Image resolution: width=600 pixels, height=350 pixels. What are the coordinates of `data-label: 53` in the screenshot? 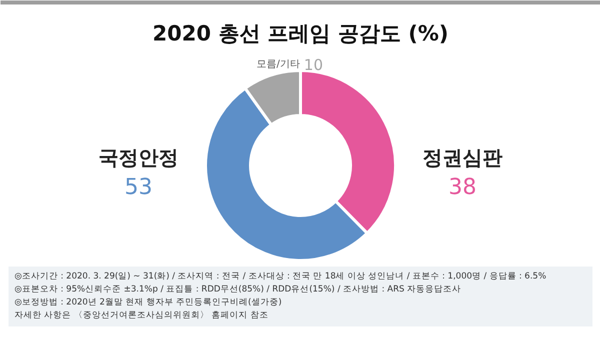 It's located at (138, 187).